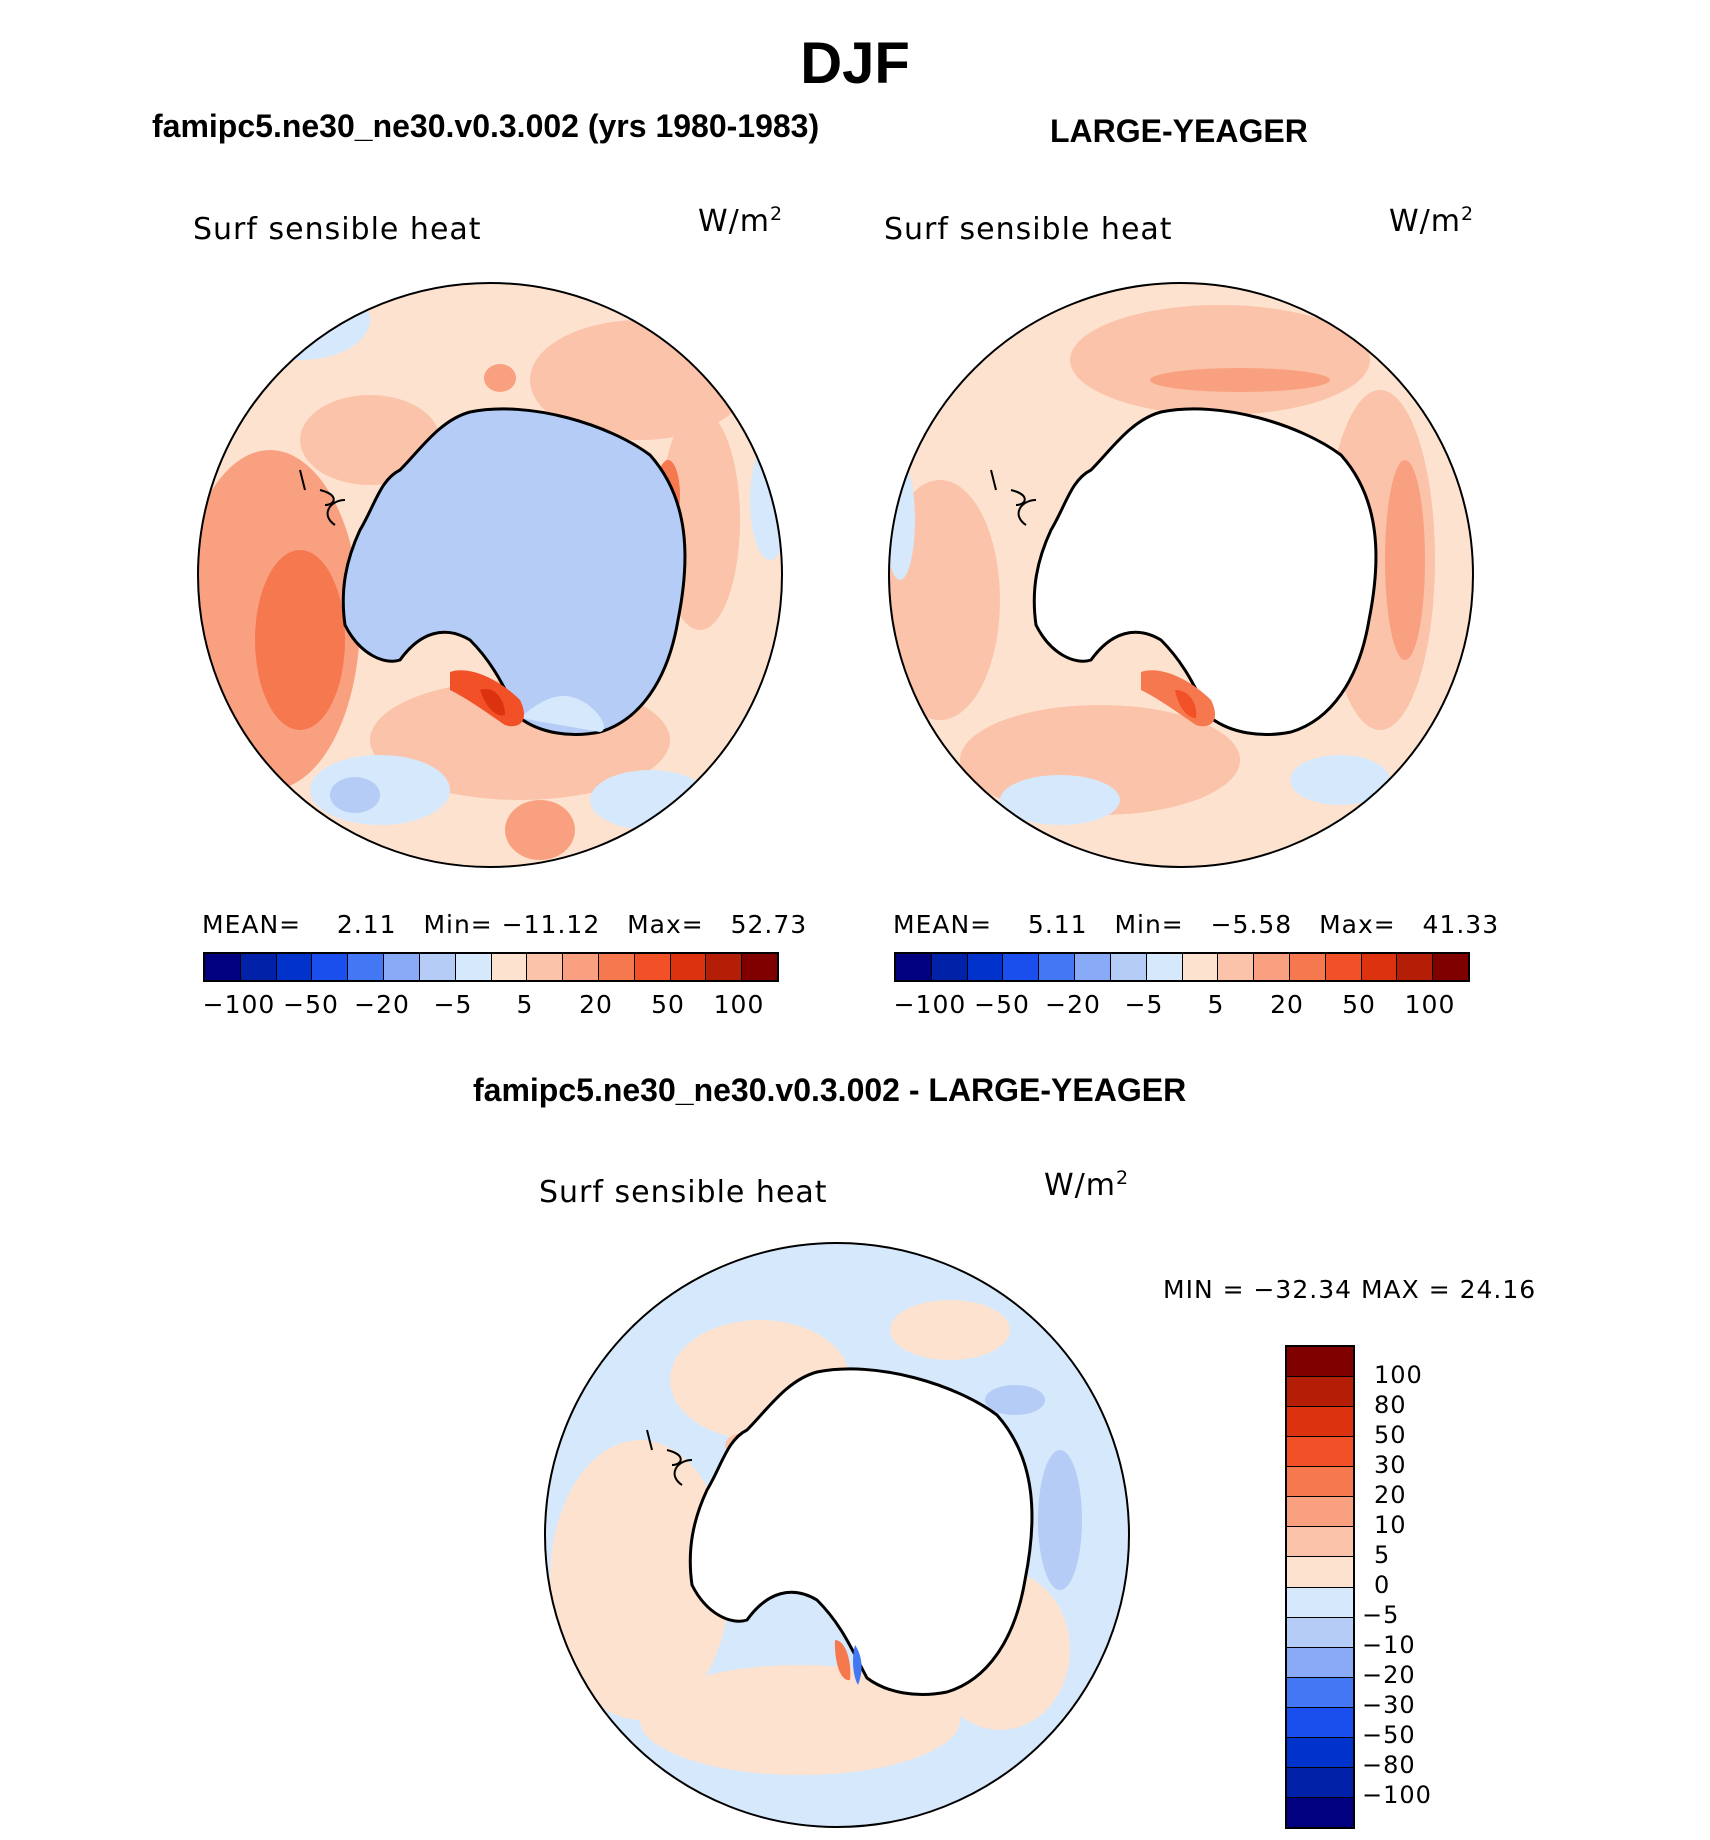 The height and width of the screenshot is (1840, 1710). Describe the element at coordinates (855, 63) in the screenshot. I see `main-title: DJF` at that location.